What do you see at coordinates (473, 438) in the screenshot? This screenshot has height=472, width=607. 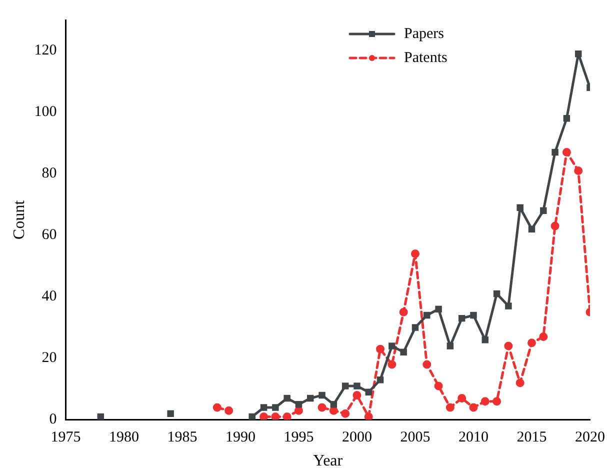 I see `x-tick-label: 2010` at bounding box center [473, 438].